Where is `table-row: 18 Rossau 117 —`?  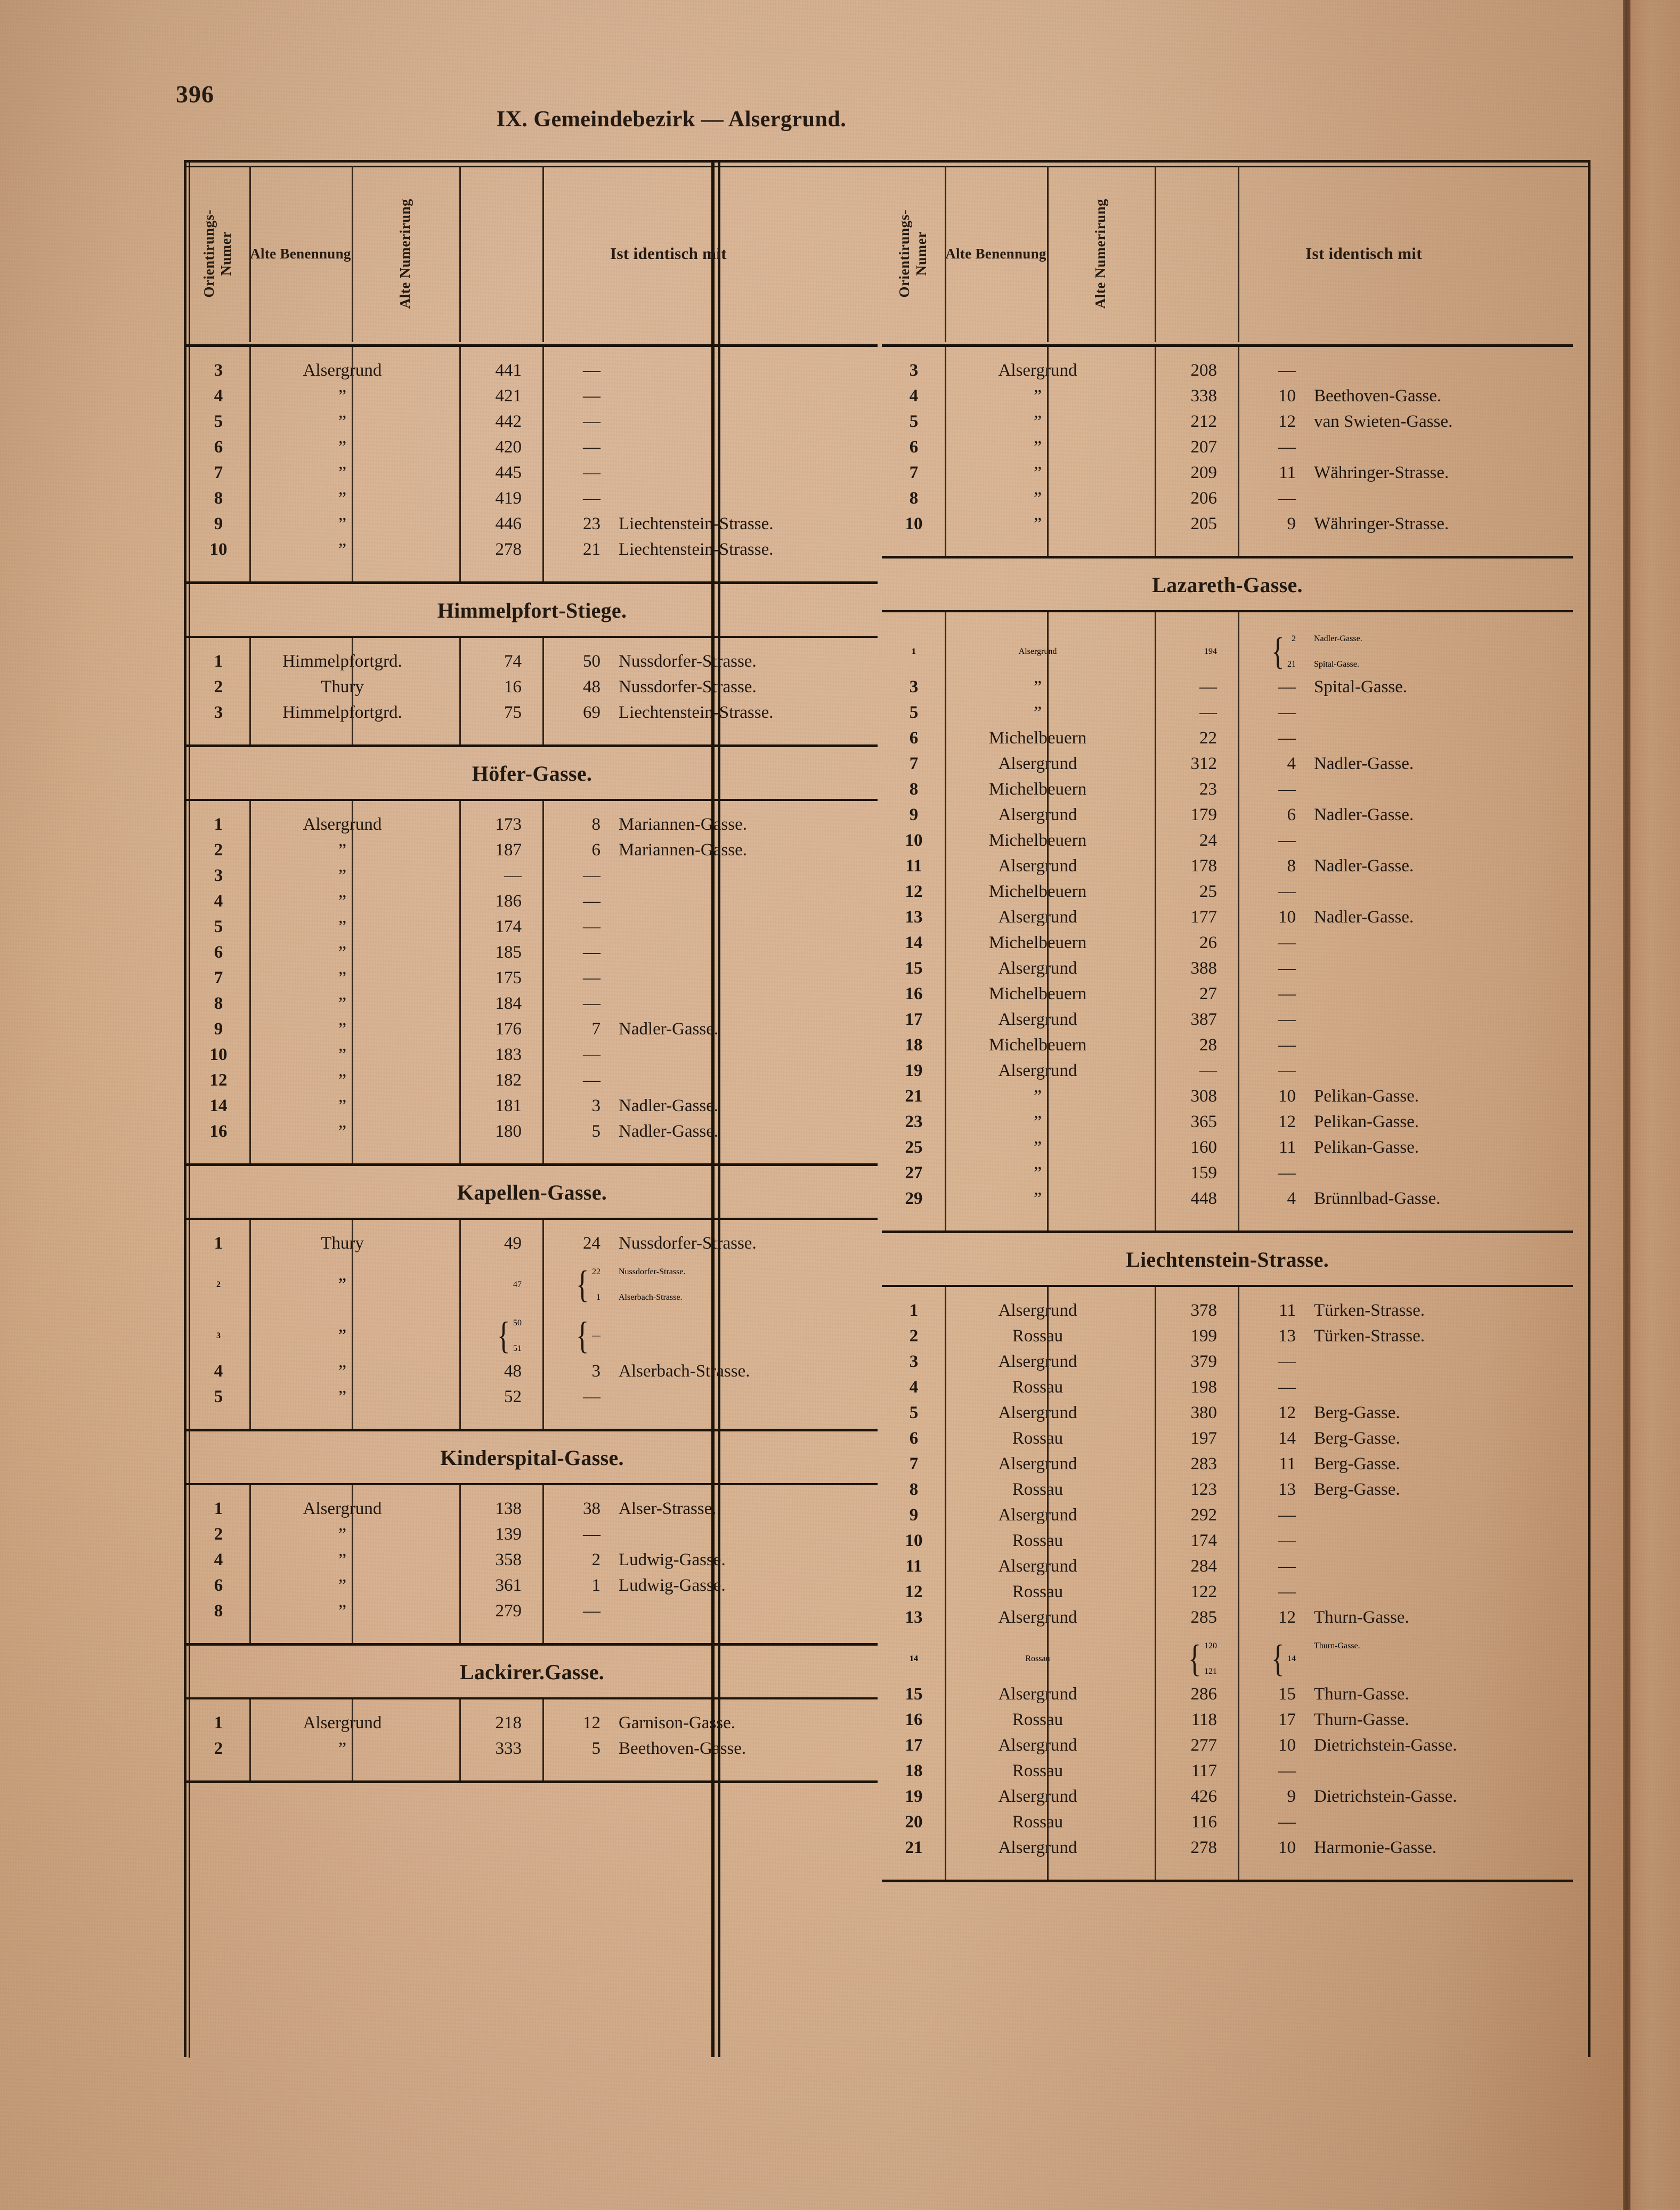
table-row: 18 Rossau 117 — is located at coordinates (1227, 1774).